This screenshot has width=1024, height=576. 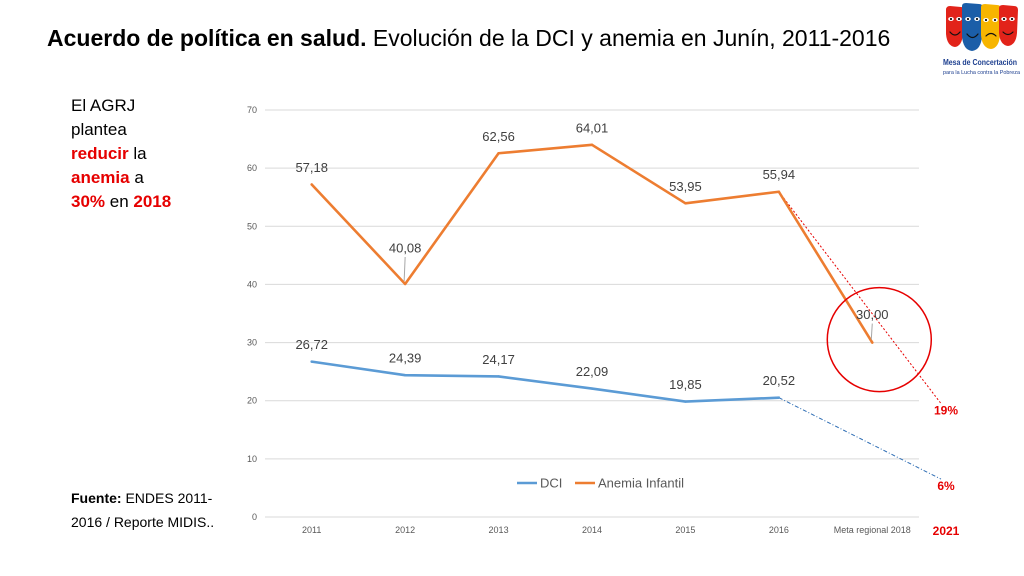 What do you see at coordinates (498, 136) in the screenshot?
I see `data-label: 62,56` at bounding box center [498, 136].